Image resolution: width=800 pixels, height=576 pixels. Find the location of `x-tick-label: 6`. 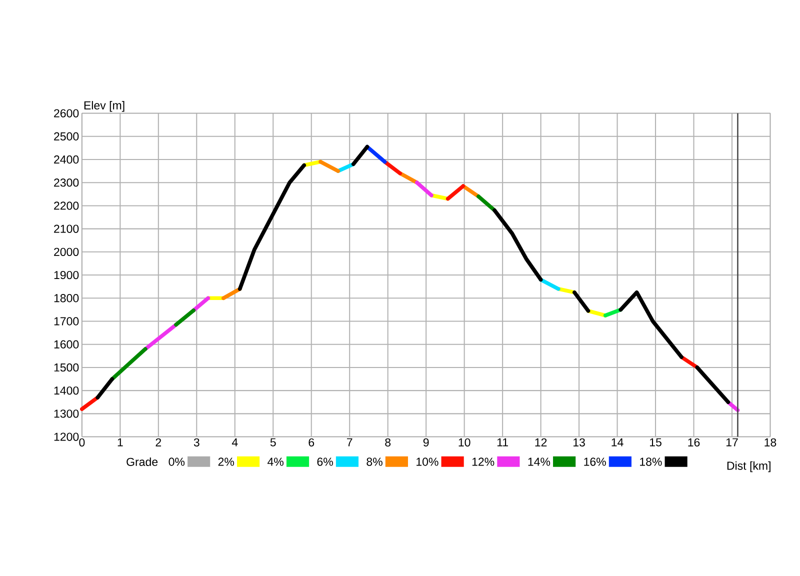

x-tick-label: 6 is located at coordinates (311, 442).